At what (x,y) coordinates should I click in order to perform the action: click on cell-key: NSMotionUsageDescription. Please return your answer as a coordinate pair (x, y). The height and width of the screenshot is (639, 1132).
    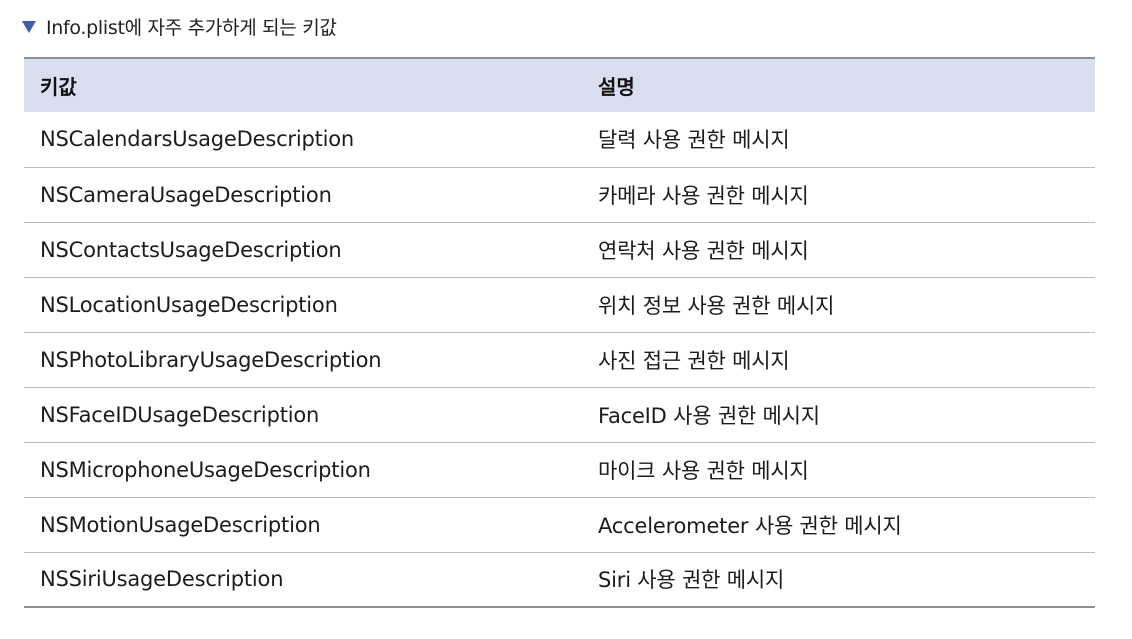
    Looking at the image, I should click on (303, 525).